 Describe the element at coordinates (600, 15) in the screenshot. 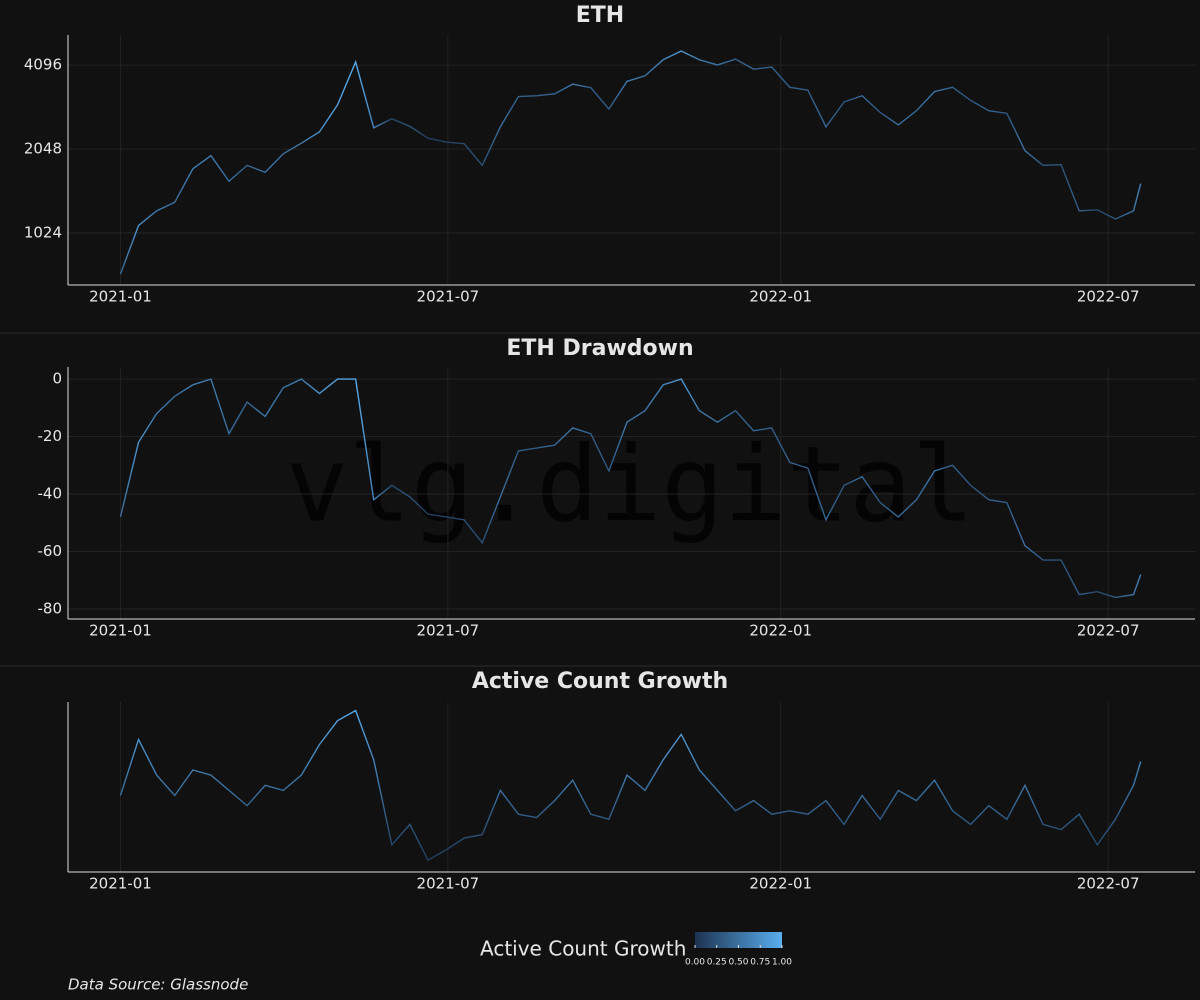

I see `chart-title: ETH` at that location.